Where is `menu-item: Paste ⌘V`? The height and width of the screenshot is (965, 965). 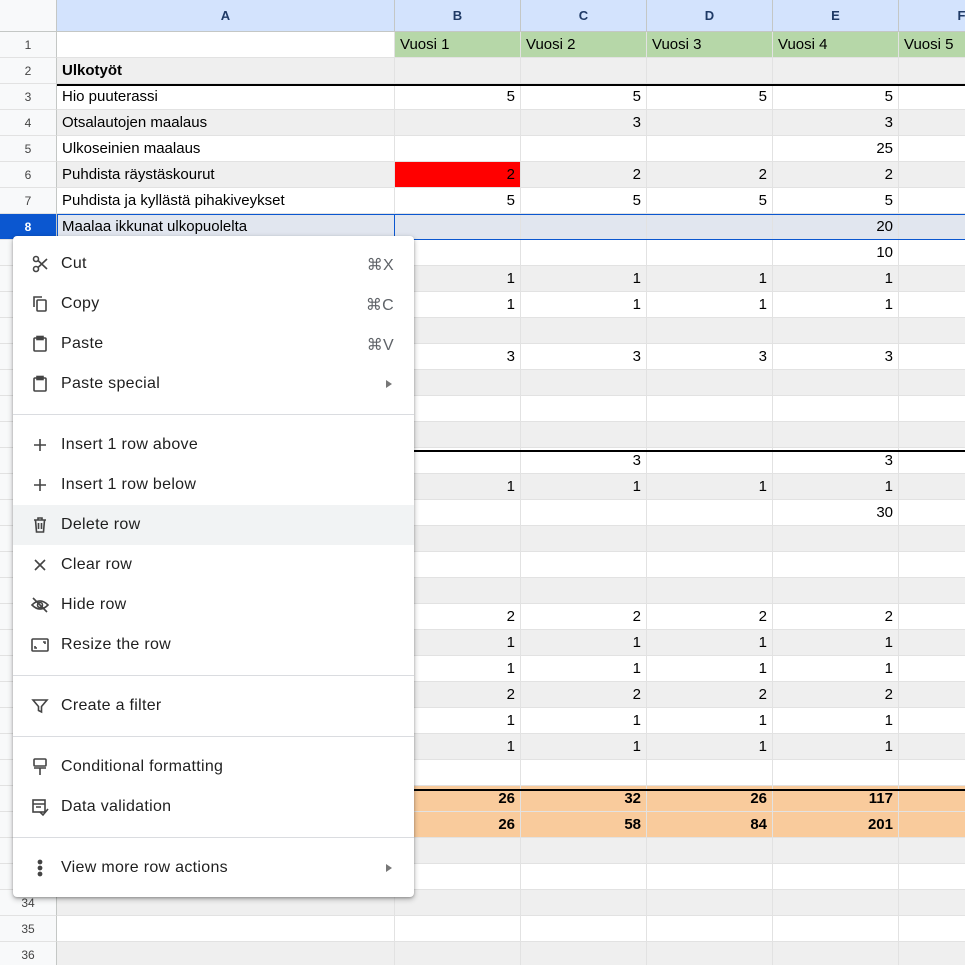 menu-item: Paste ⌘V is located at coordinates (213, 344).